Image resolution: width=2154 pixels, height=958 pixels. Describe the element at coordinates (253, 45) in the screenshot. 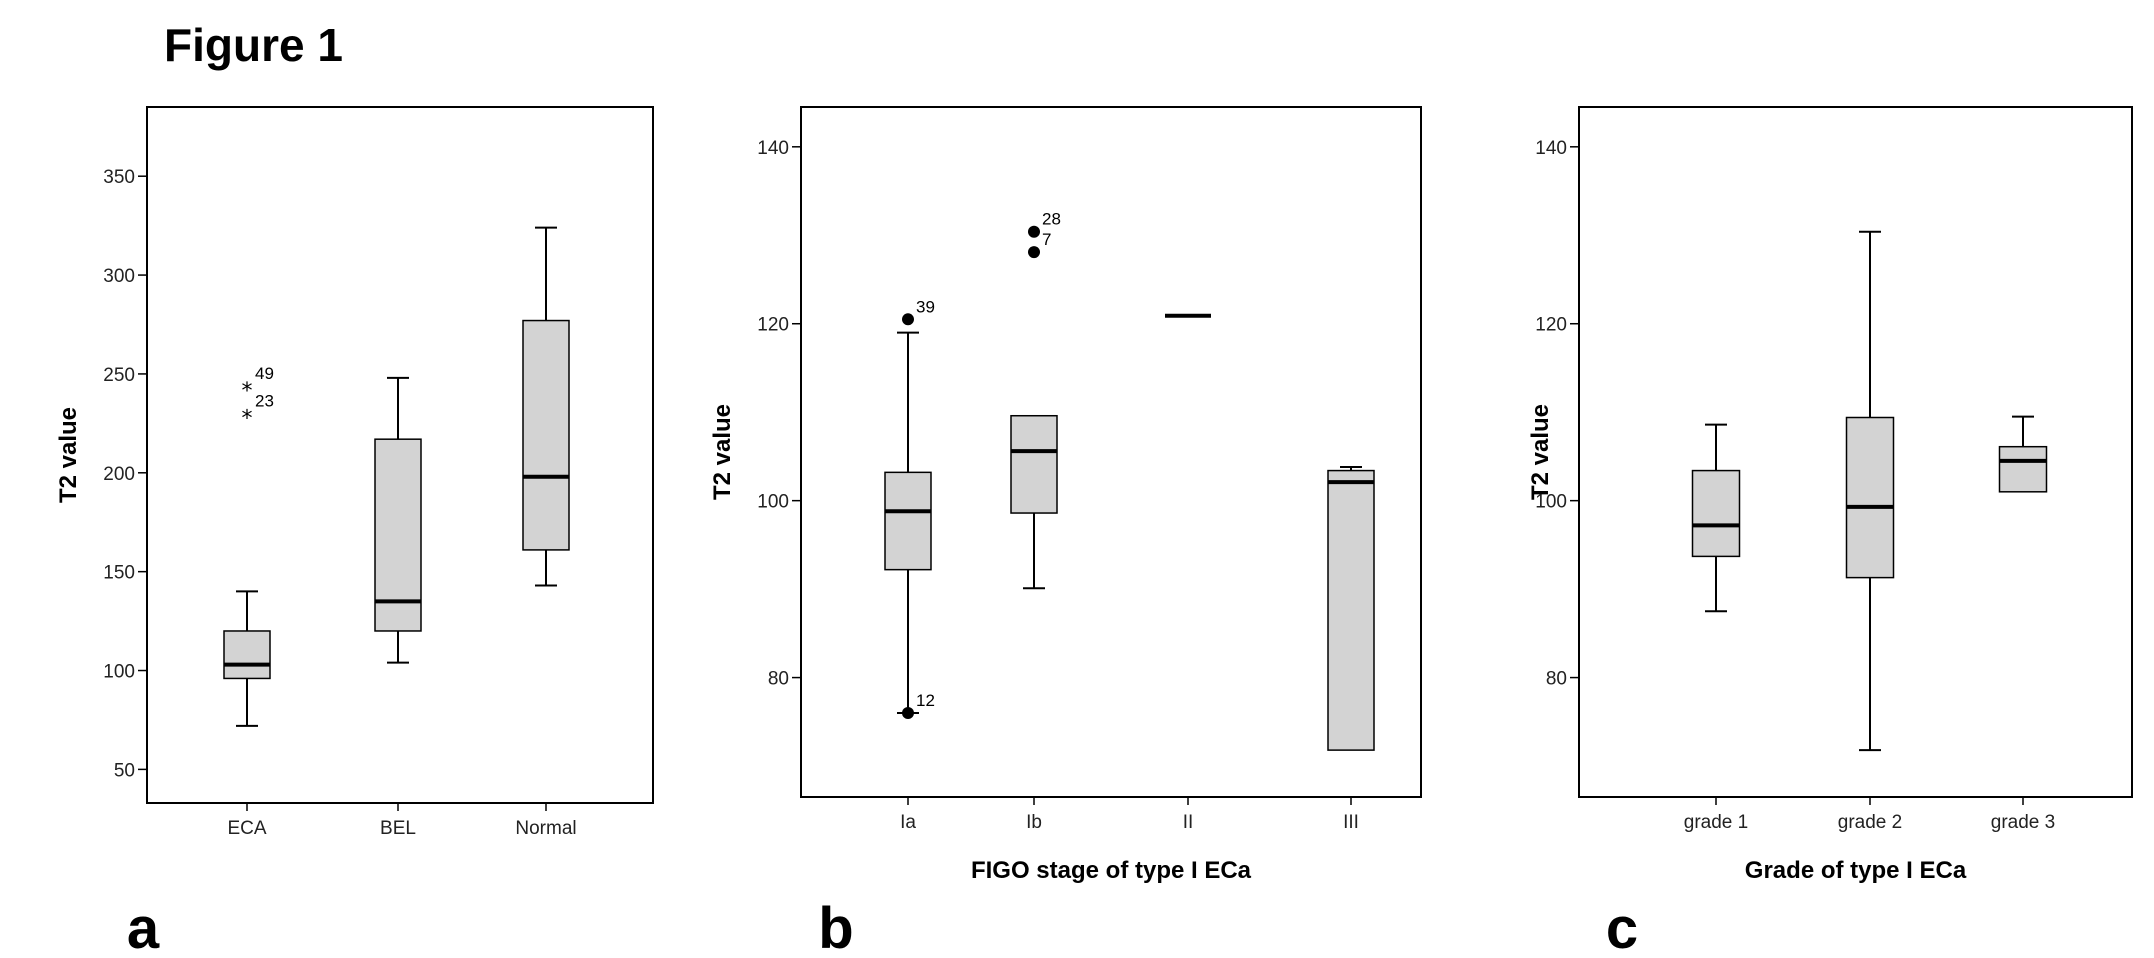

I see `figure-title: Figure 1` at that location.